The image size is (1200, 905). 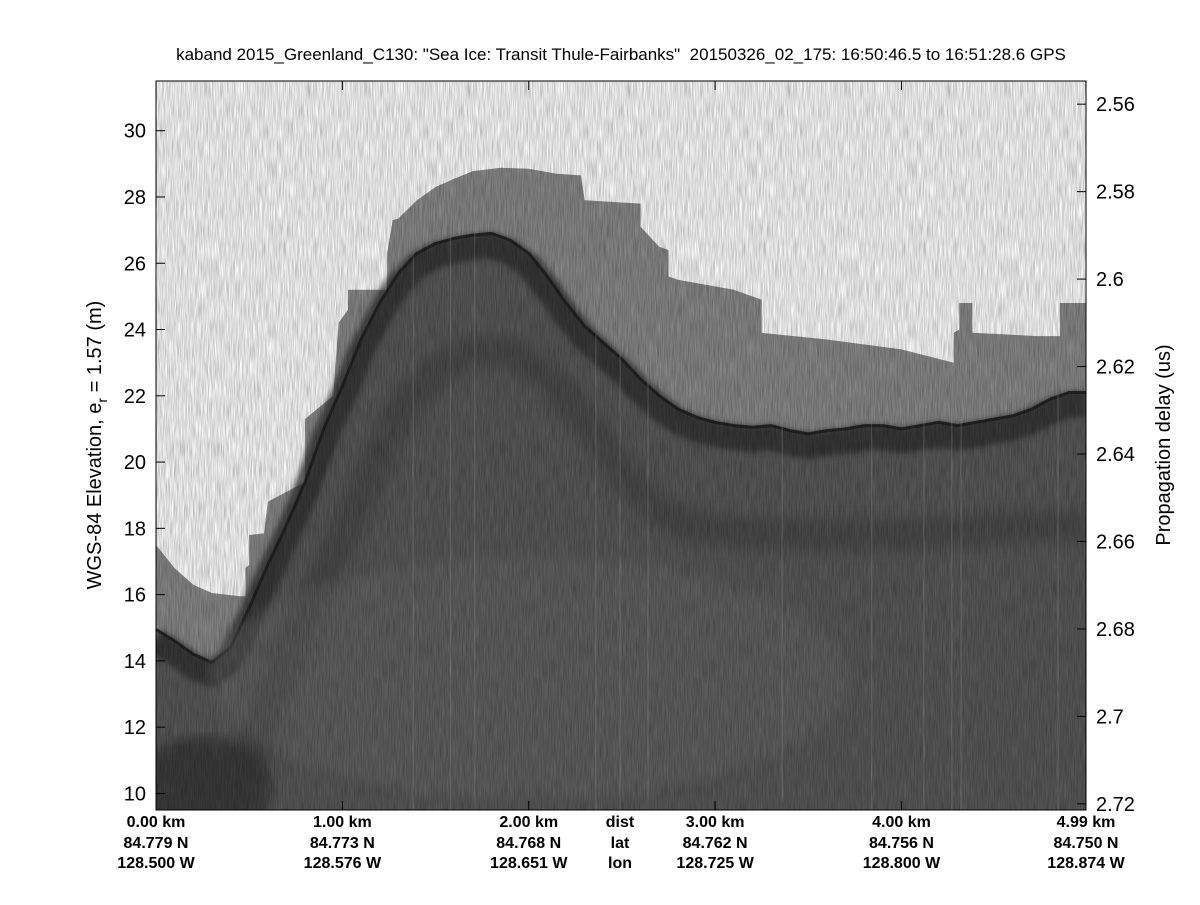 I want to click on x-tick-label-lon-2: 128.651 W, so click(x=529, y=863).